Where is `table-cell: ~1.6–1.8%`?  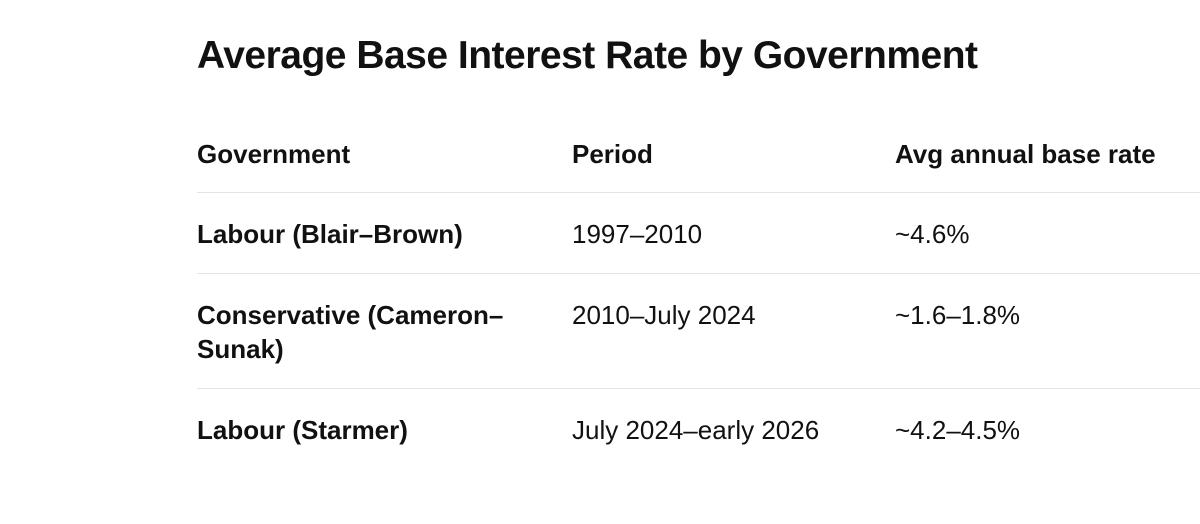 table-cell: ~1.6–1.8% is located at coordinates (1047, 331).